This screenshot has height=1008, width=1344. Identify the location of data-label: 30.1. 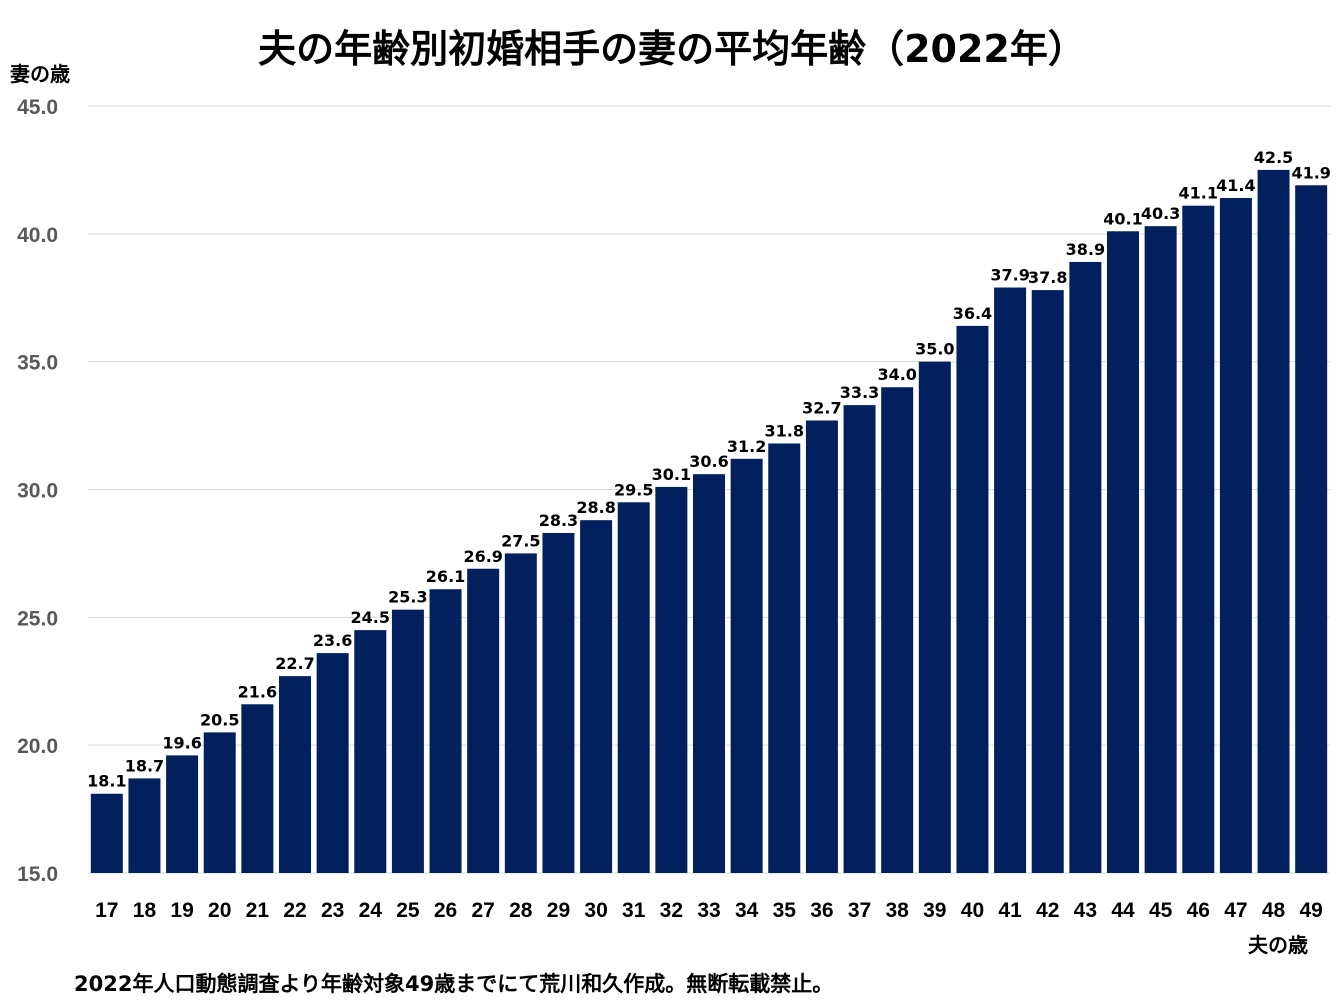
(671, 474).